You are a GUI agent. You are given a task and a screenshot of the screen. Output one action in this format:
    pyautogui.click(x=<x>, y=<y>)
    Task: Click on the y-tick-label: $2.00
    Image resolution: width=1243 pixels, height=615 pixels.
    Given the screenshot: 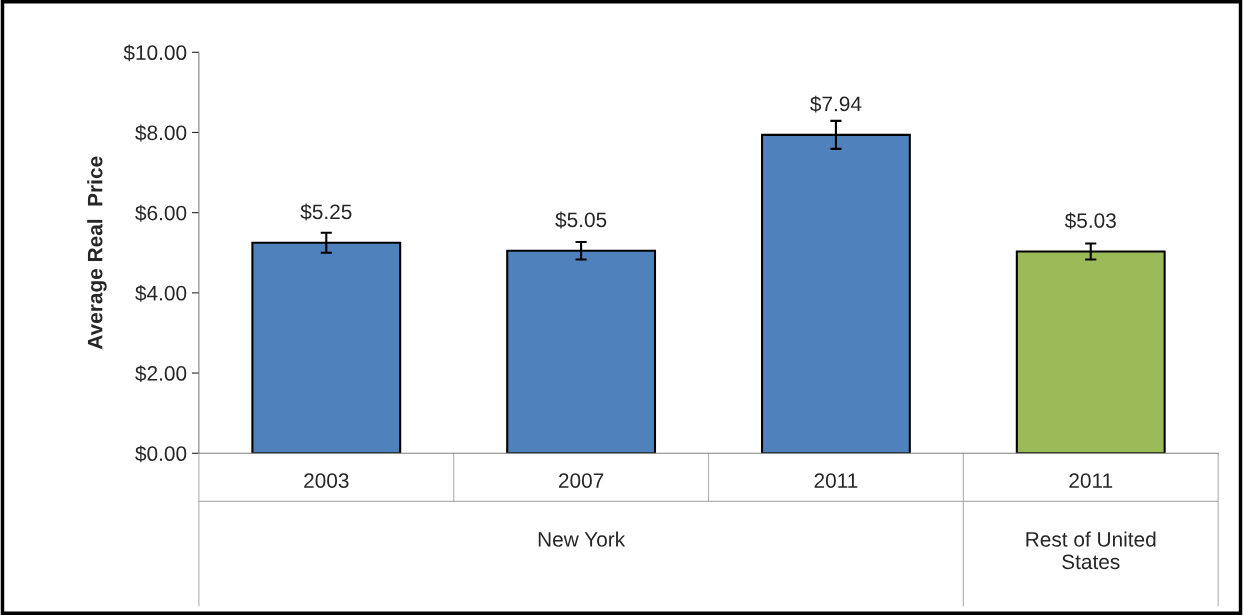 What is the action you would take?
    pyautogui.click(x=161, y=374)
    